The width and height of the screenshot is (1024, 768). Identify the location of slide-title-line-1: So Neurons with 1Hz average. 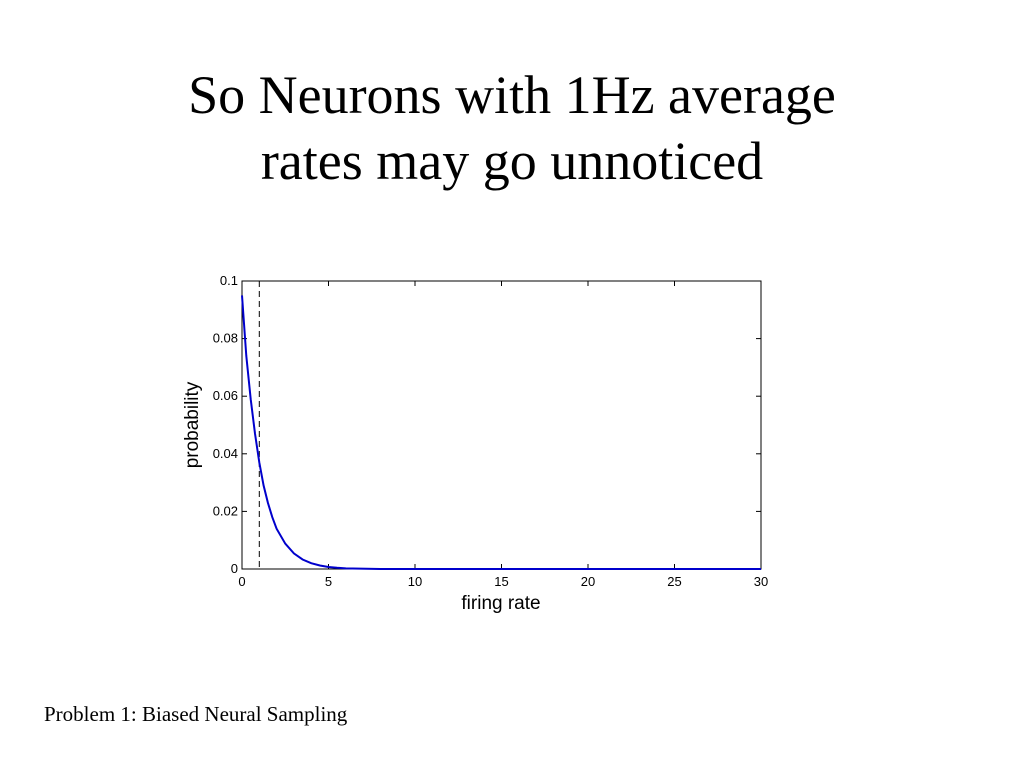
(512, 95).